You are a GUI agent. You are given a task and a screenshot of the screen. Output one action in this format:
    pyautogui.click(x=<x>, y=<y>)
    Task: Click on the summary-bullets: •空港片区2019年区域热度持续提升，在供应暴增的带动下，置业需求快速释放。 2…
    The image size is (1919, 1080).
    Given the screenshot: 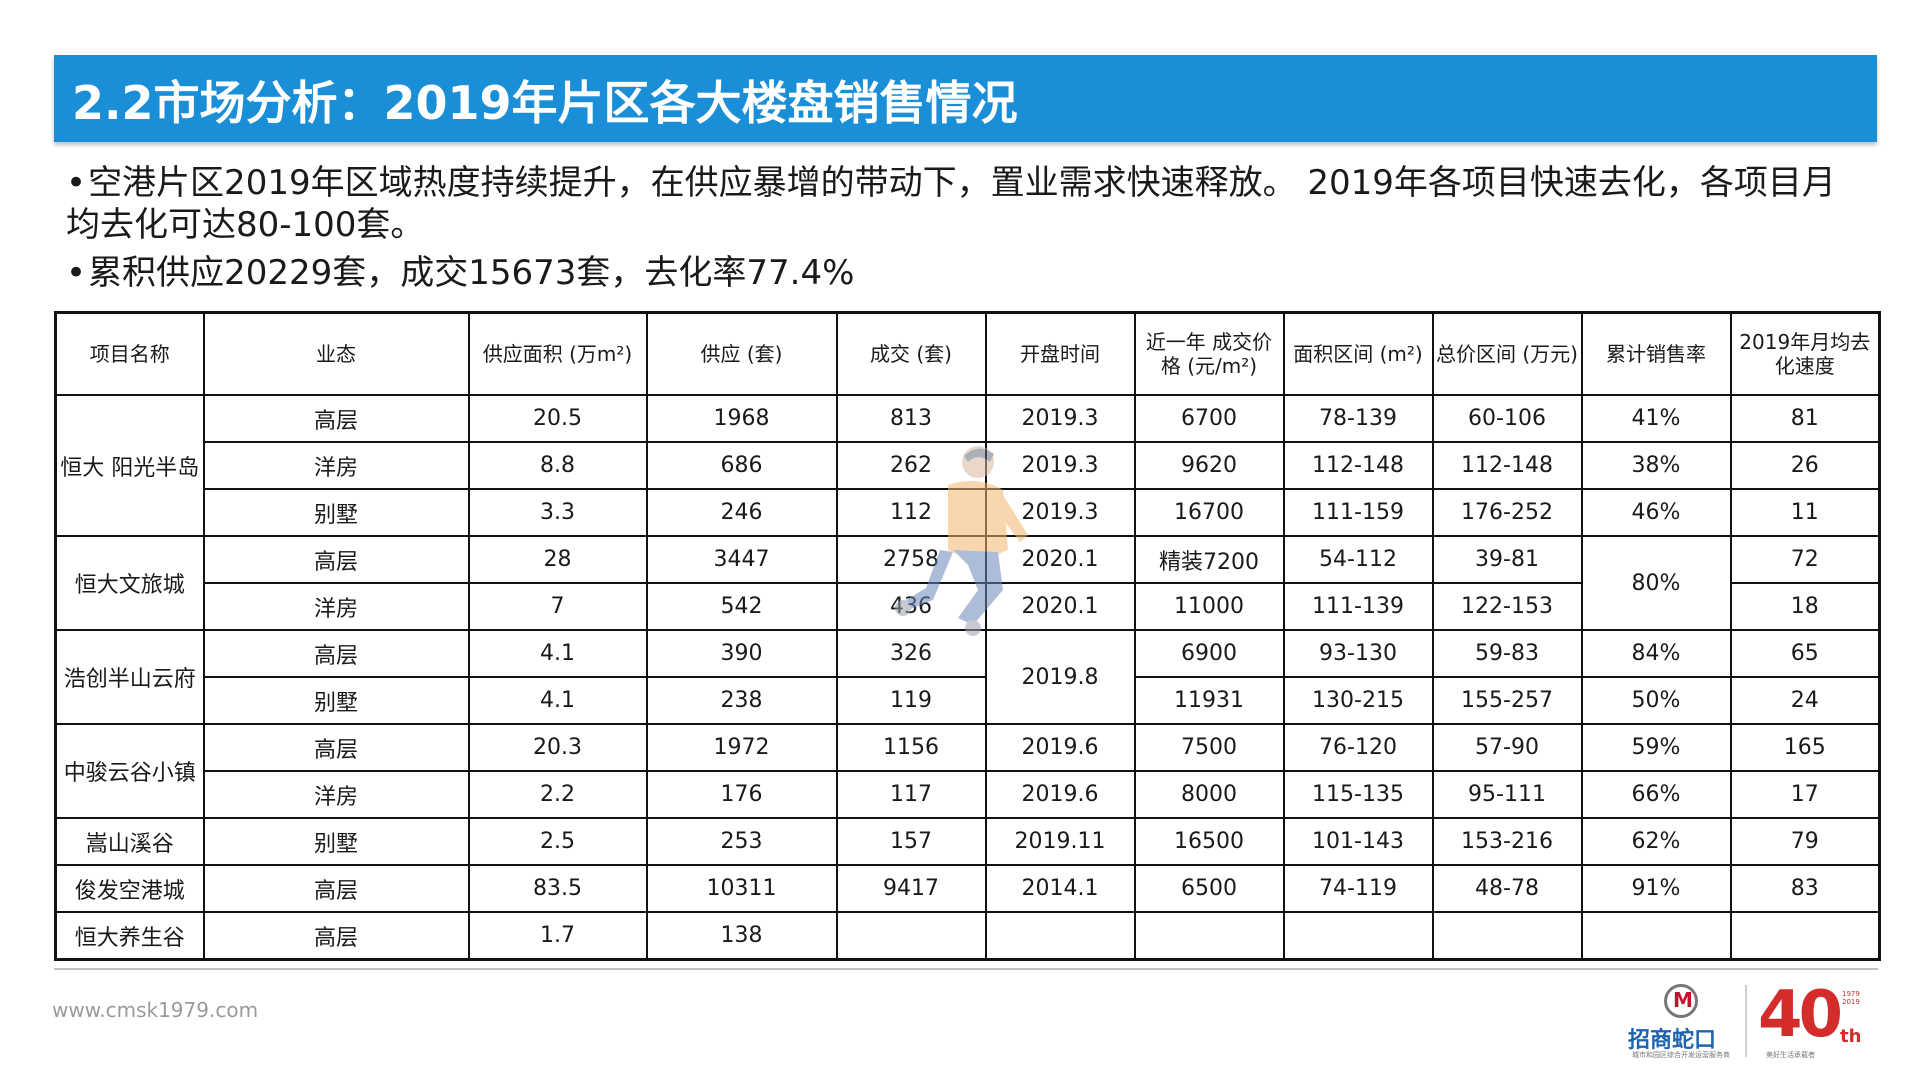 What is the action you would take?
    pyautogui.click(x=966, y=231)
    